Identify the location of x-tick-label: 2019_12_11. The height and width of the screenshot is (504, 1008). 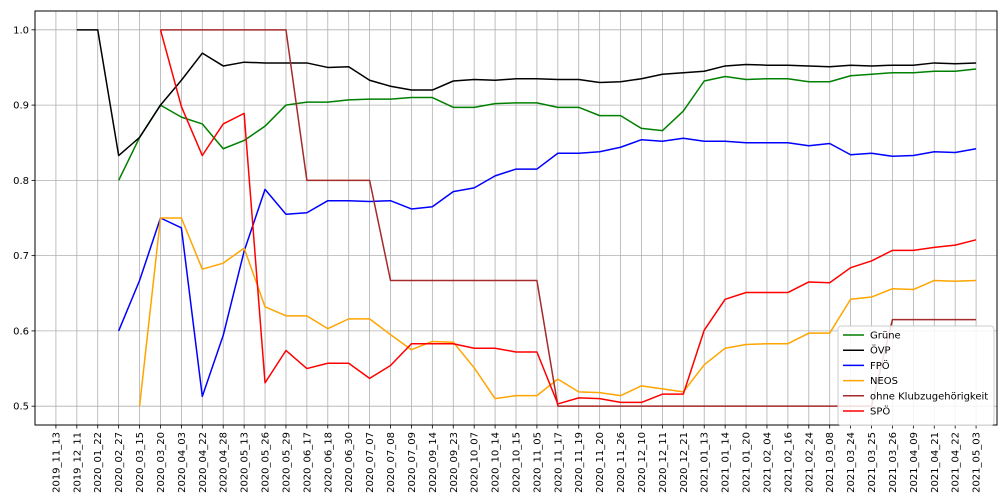
(77, 462).